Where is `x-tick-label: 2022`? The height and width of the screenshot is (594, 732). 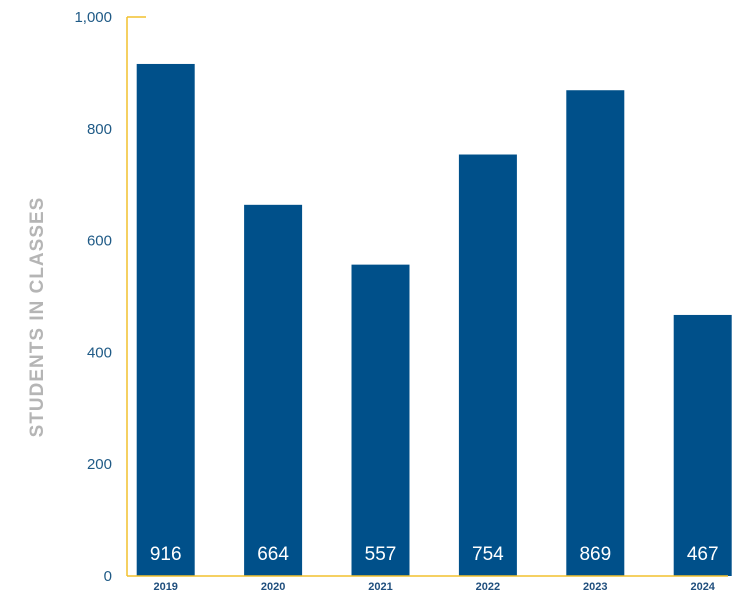
x-tick-label: 2022 is located at coordinates (488, 587).